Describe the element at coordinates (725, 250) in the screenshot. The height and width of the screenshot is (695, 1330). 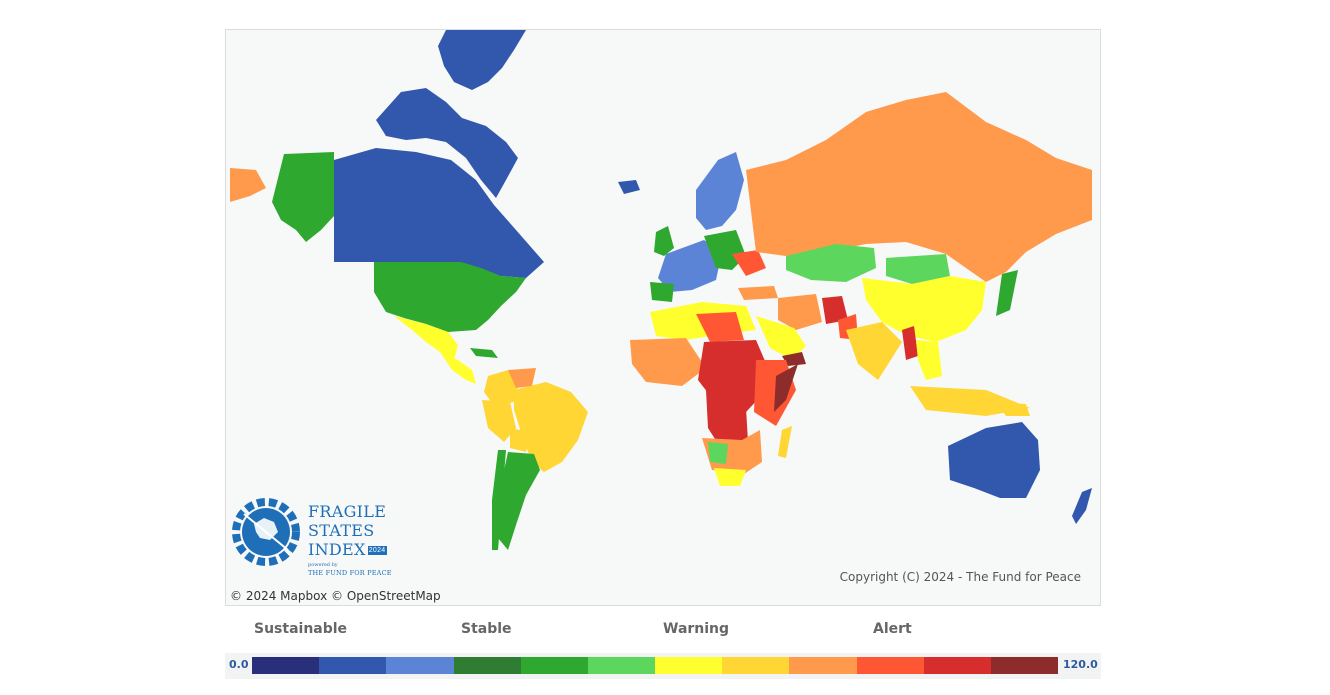
I see `country-eastern-europe` at that location.